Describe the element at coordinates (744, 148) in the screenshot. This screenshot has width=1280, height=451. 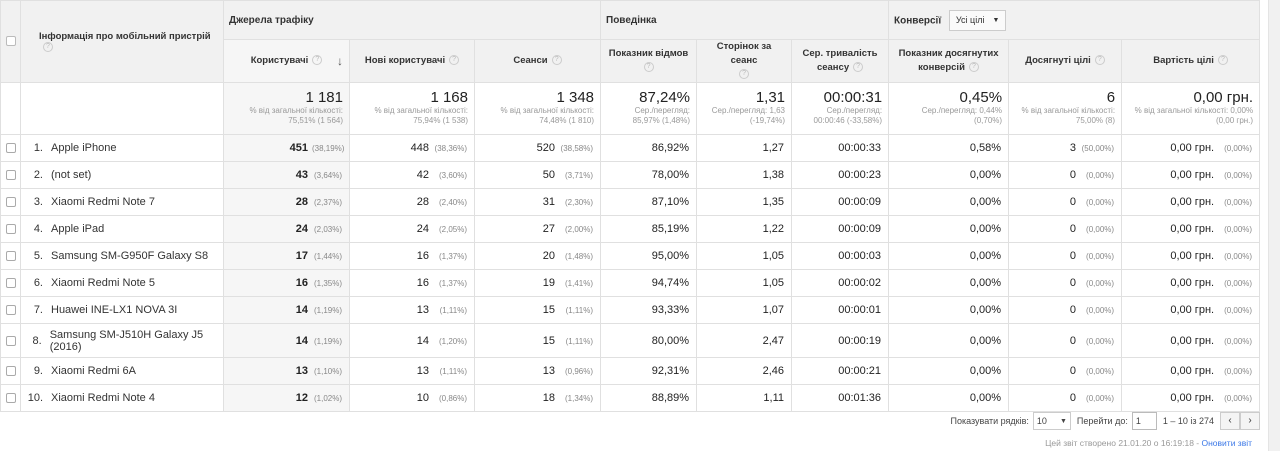
I see `cell-pages: 1,27` at that location.